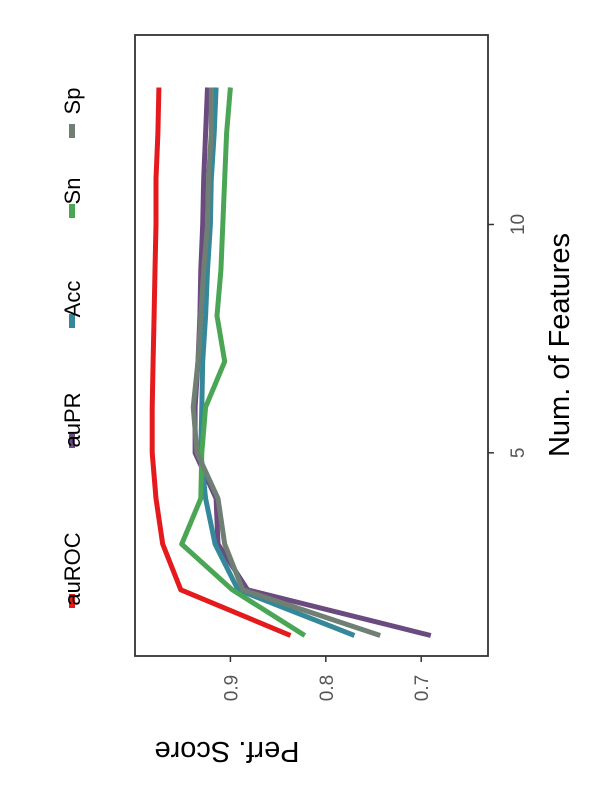  Describe the element at coordinates (72, 191) in the screenshot. I see `legend-label-sn: Sn` at that location.